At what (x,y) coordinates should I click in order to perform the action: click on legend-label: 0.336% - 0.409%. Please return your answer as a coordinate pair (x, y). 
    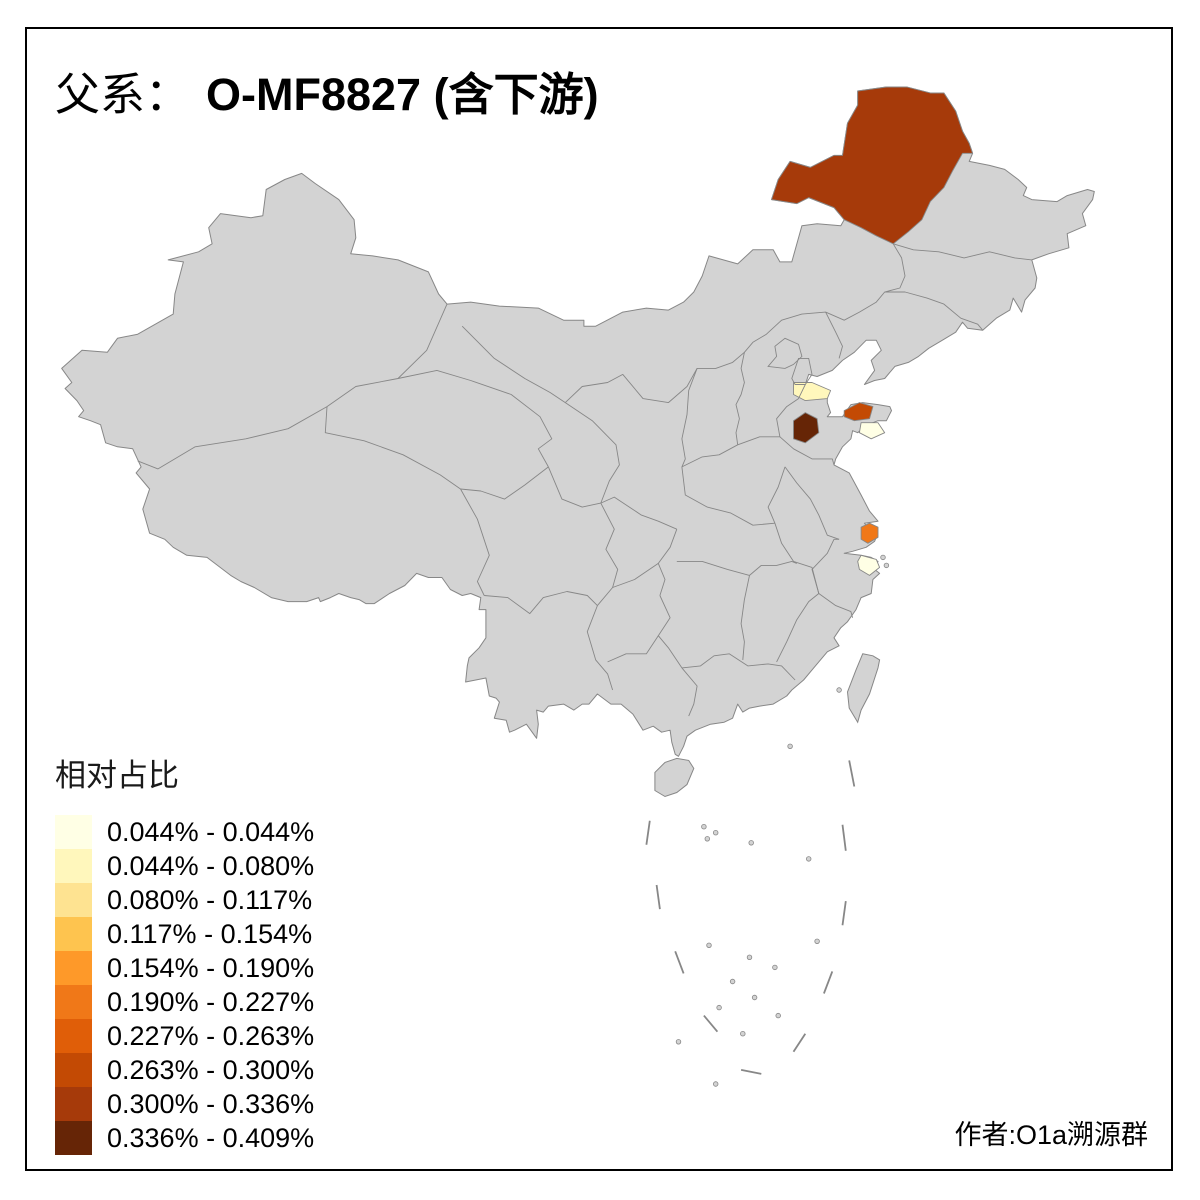
    Looking at the image, I should click on (211, 1137).